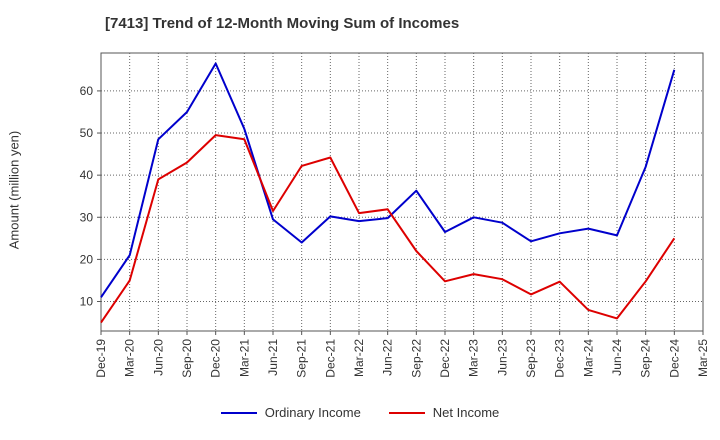 Image resolution: width=720 pixels, height=440 pixels. I want to click on legend-item-net-income: Net Income, so click(444, 412).